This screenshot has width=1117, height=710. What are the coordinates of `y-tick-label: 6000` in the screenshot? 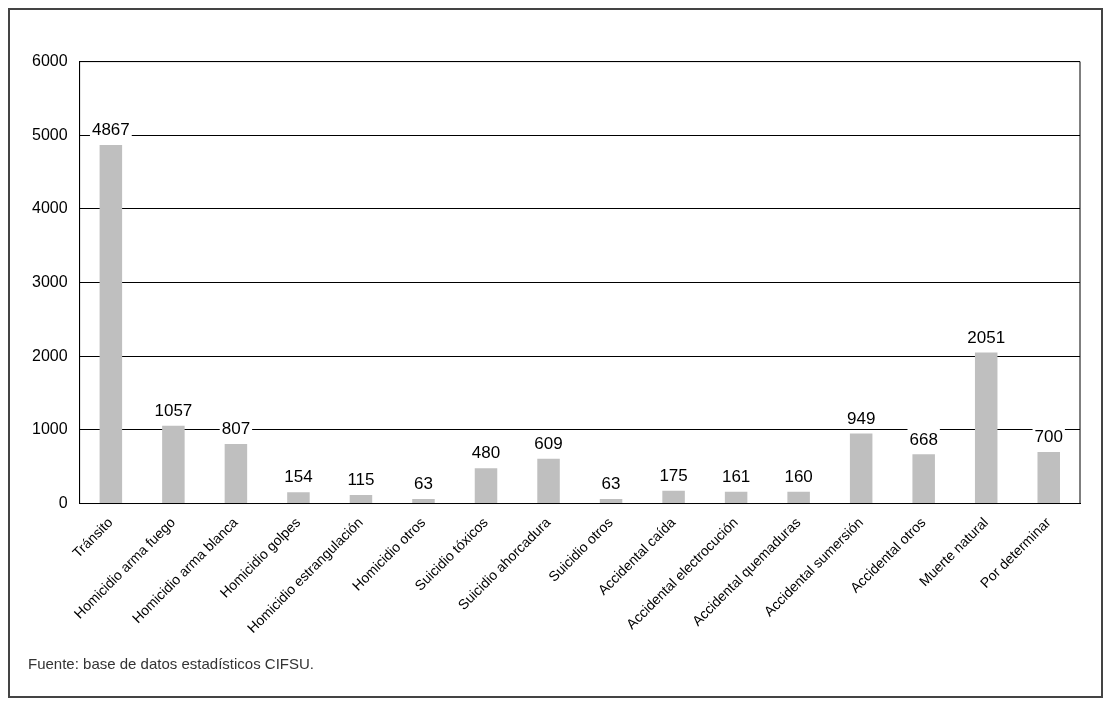 It's located at (50, 61).